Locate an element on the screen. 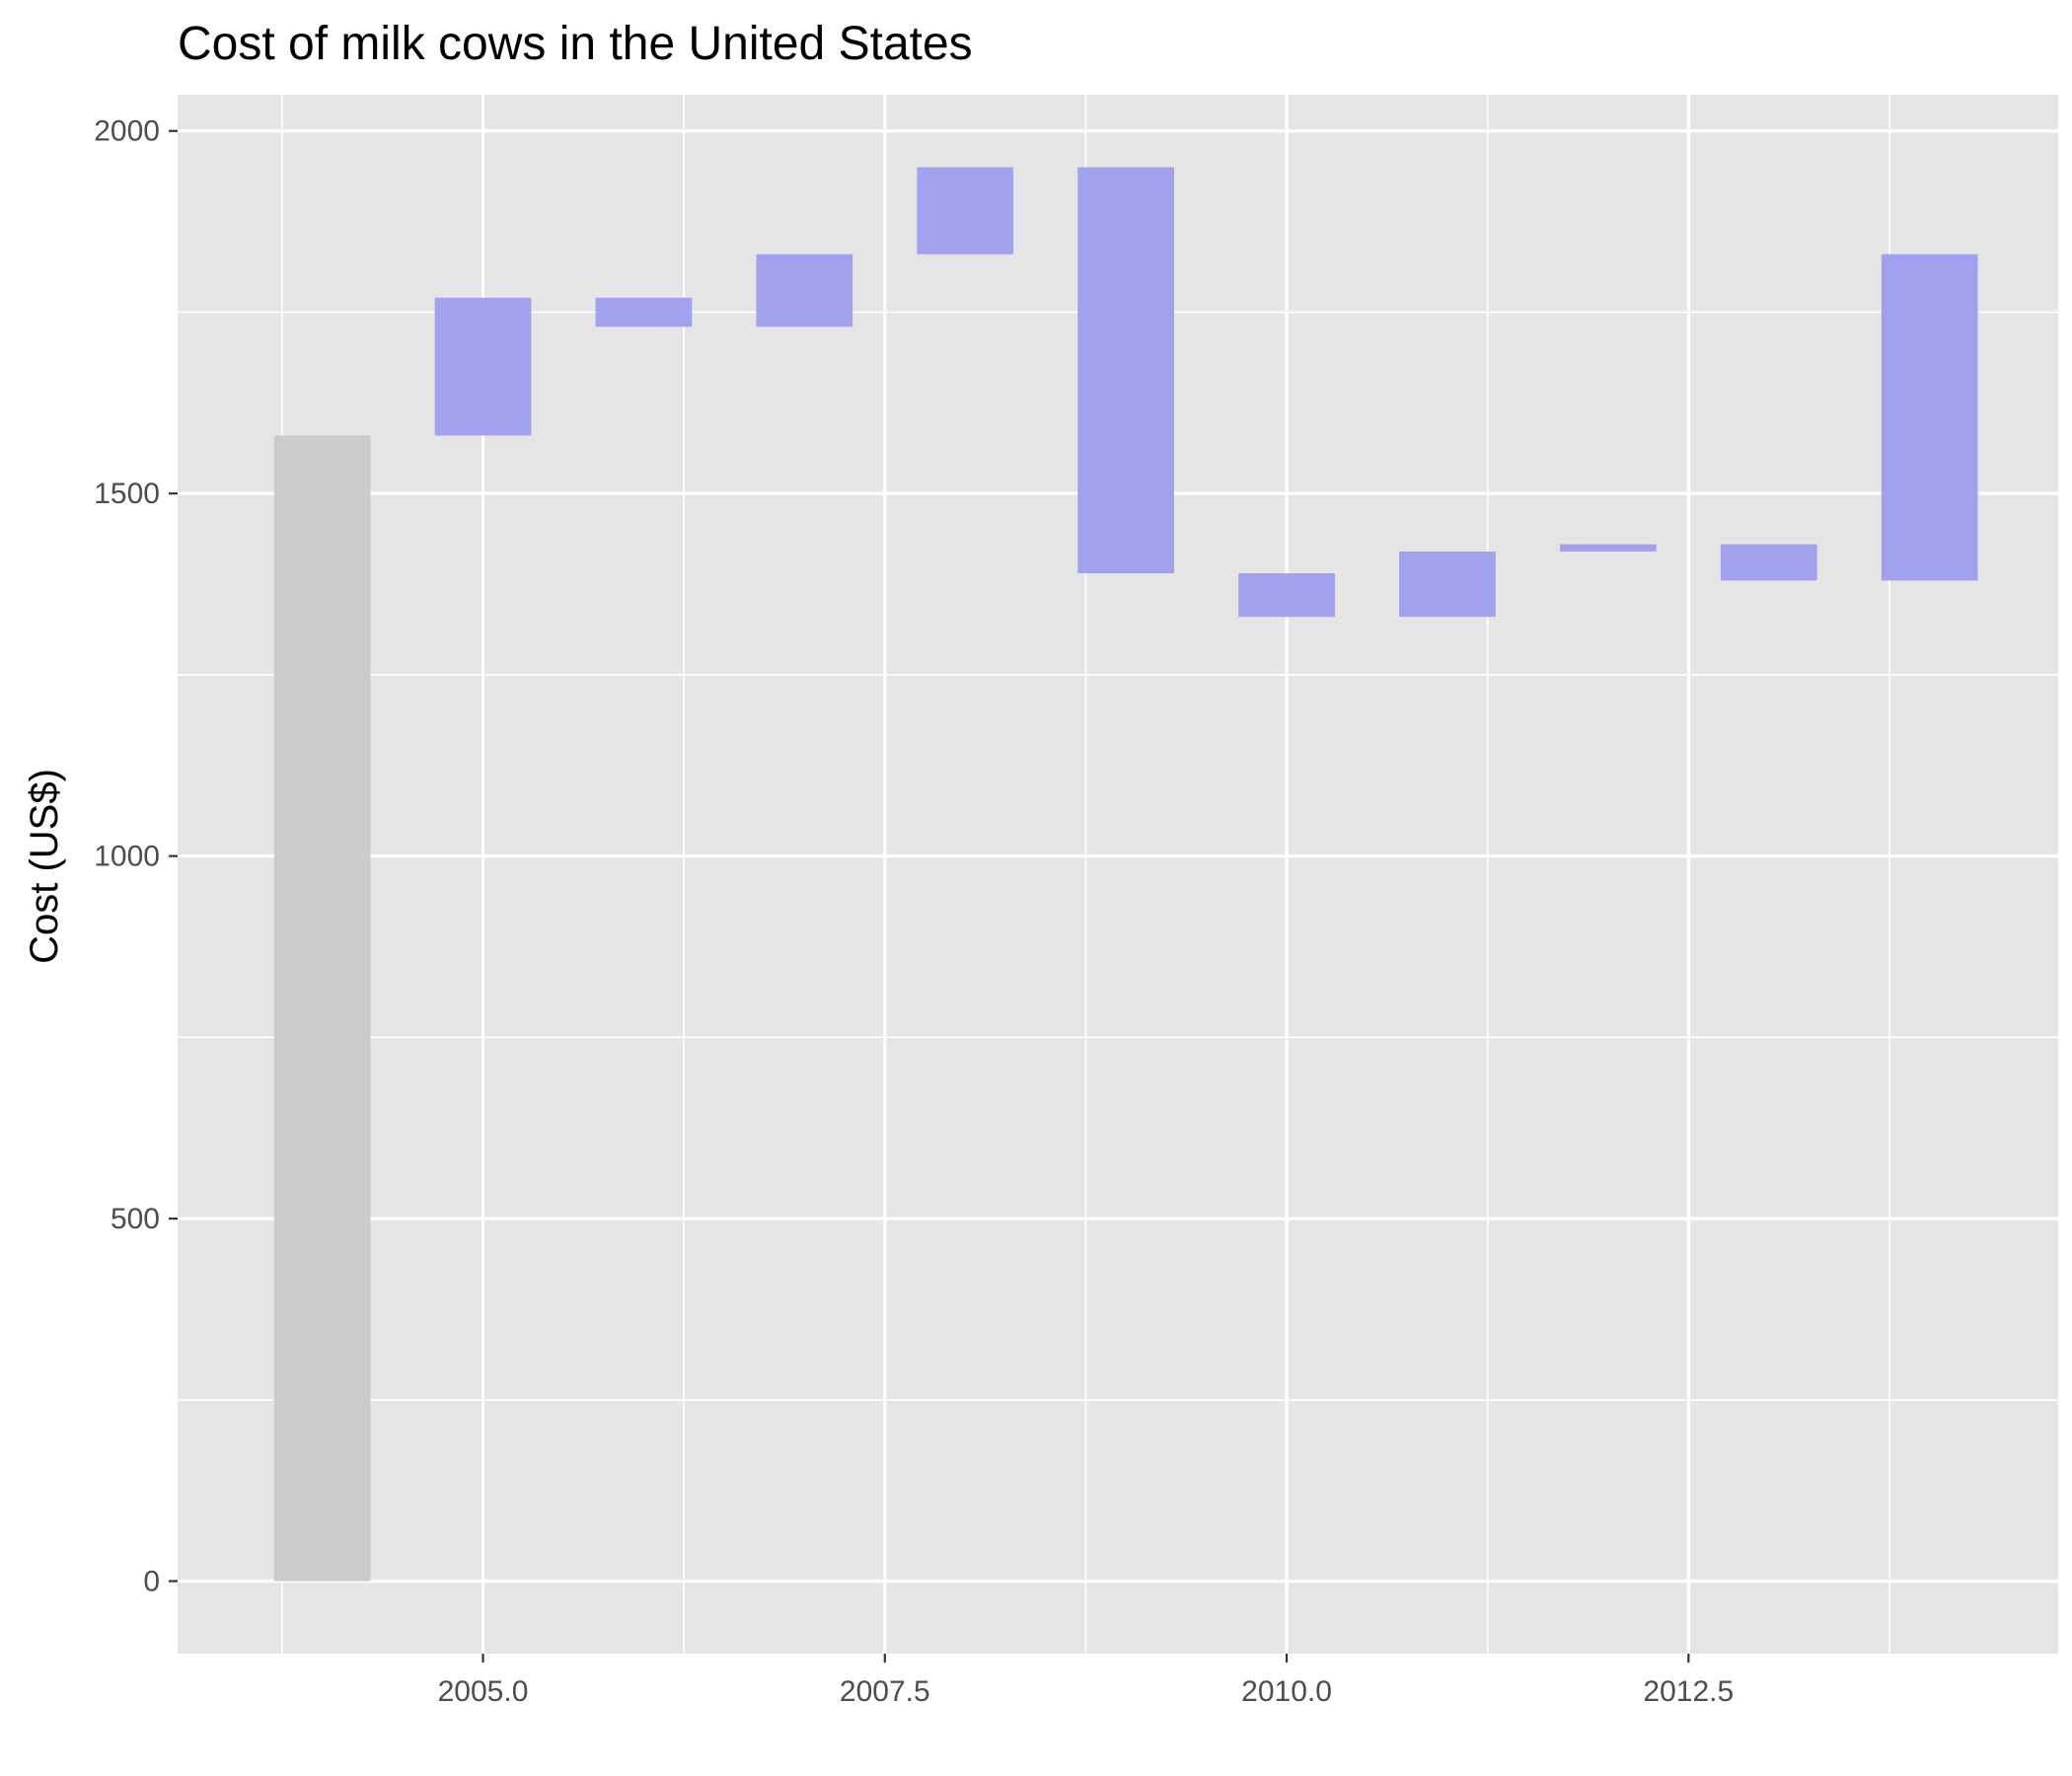 The image size is (2072, 1776). x-axis: 2005.0 2007.5 2010.0 2012.5 is located at coordinates (1086, 1681).